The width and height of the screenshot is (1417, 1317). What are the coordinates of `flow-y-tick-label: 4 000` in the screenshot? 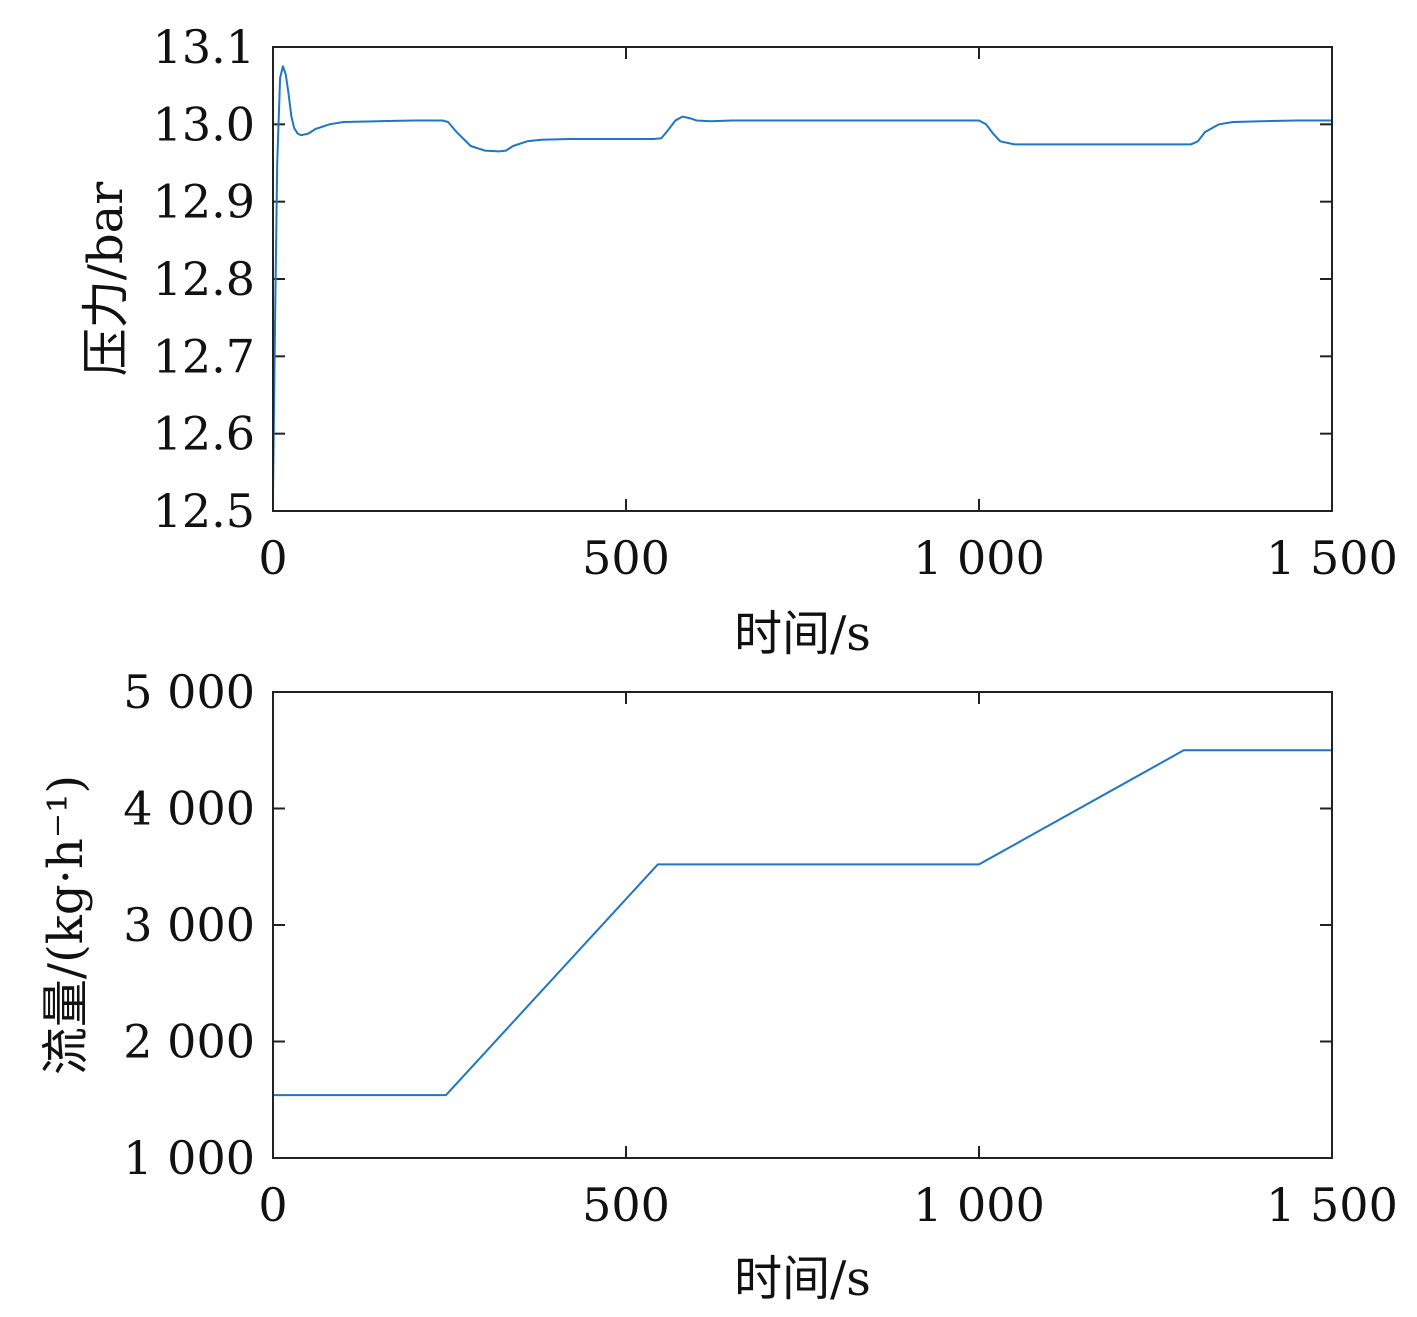 It's located at (189, 809).